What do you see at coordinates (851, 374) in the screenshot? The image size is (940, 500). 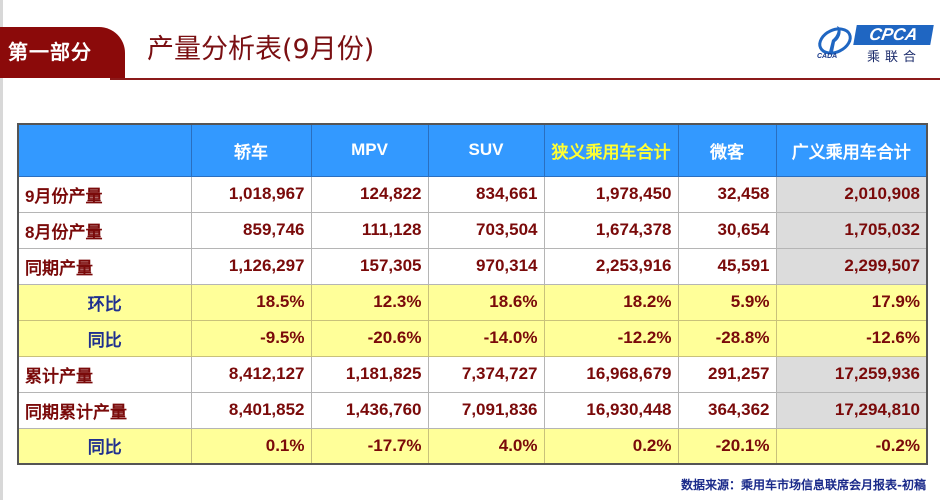 I see `cell-total: 17,259,936` at bounding box center [851, 374].